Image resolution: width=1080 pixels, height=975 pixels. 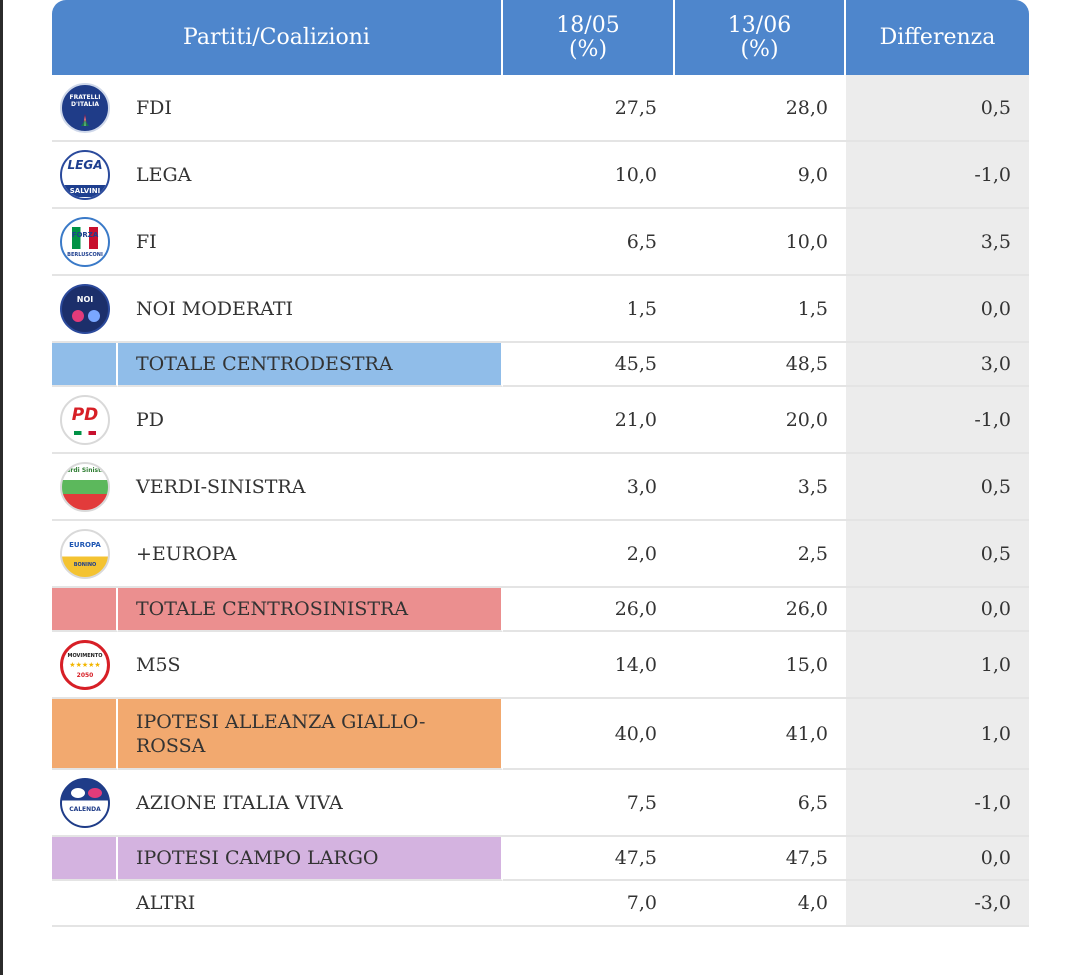 I want to click on table-row: LEGA SALVINI LEGA 10,0 9,0 -1,0, so click(x=540, y=175).